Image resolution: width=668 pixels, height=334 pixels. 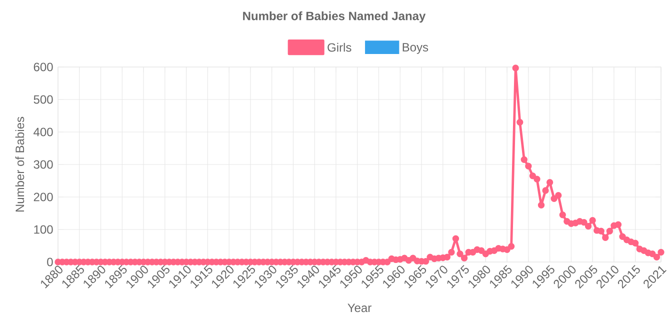 What do you see at coordinates (43, 99) in the screenshot?
I see `y-tick-label: 500` at bounding box center [43, 99].